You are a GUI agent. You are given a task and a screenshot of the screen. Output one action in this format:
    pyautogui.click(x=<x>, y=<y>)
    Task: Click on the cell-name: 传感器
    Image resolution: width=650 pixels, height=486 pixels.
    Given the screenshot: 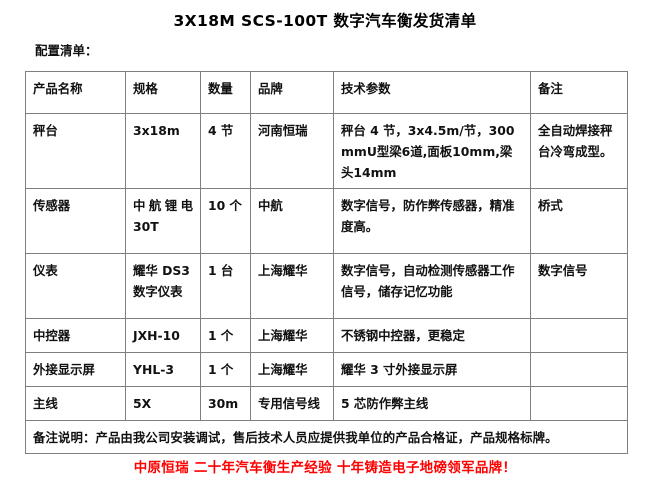 What is the action you would take?
    pyautogui.click(x=75, y=221)
    